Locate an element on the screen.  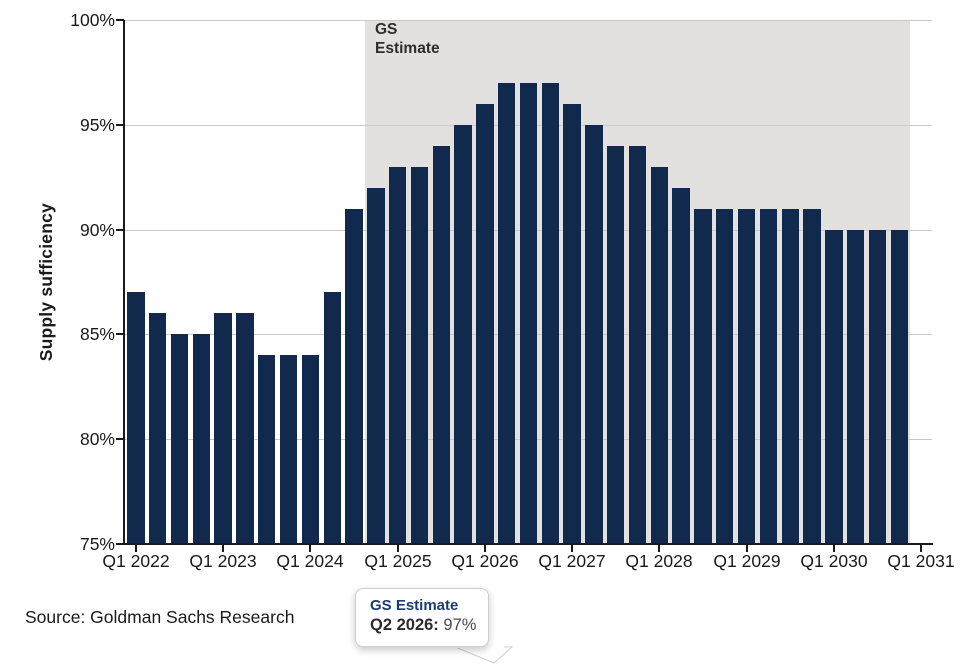
bar-q2-2027 is located at coordinates (594, 334).